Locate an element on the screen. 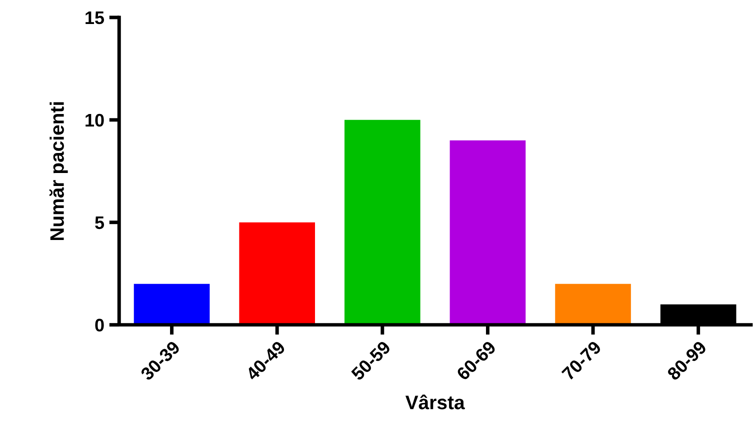 This screenshot has height=436, width=754. y-axis-title: Număr pacienti is located at coordinates (58, 171).